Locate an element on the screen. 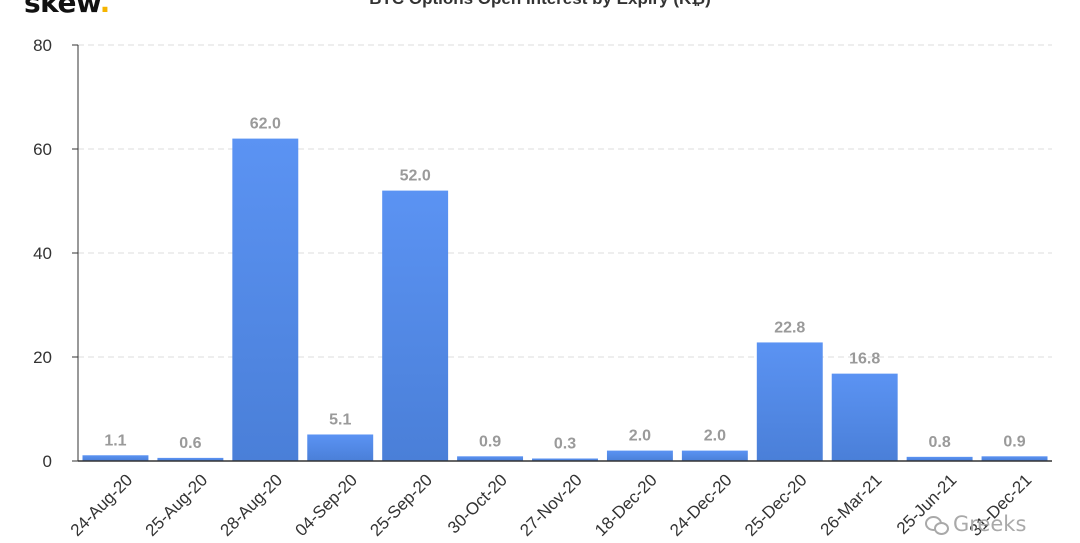 The height and width of the screenshot is (543, 1080). x-tick-label: 25-Sep-20 is located at coordinates (401, 505).